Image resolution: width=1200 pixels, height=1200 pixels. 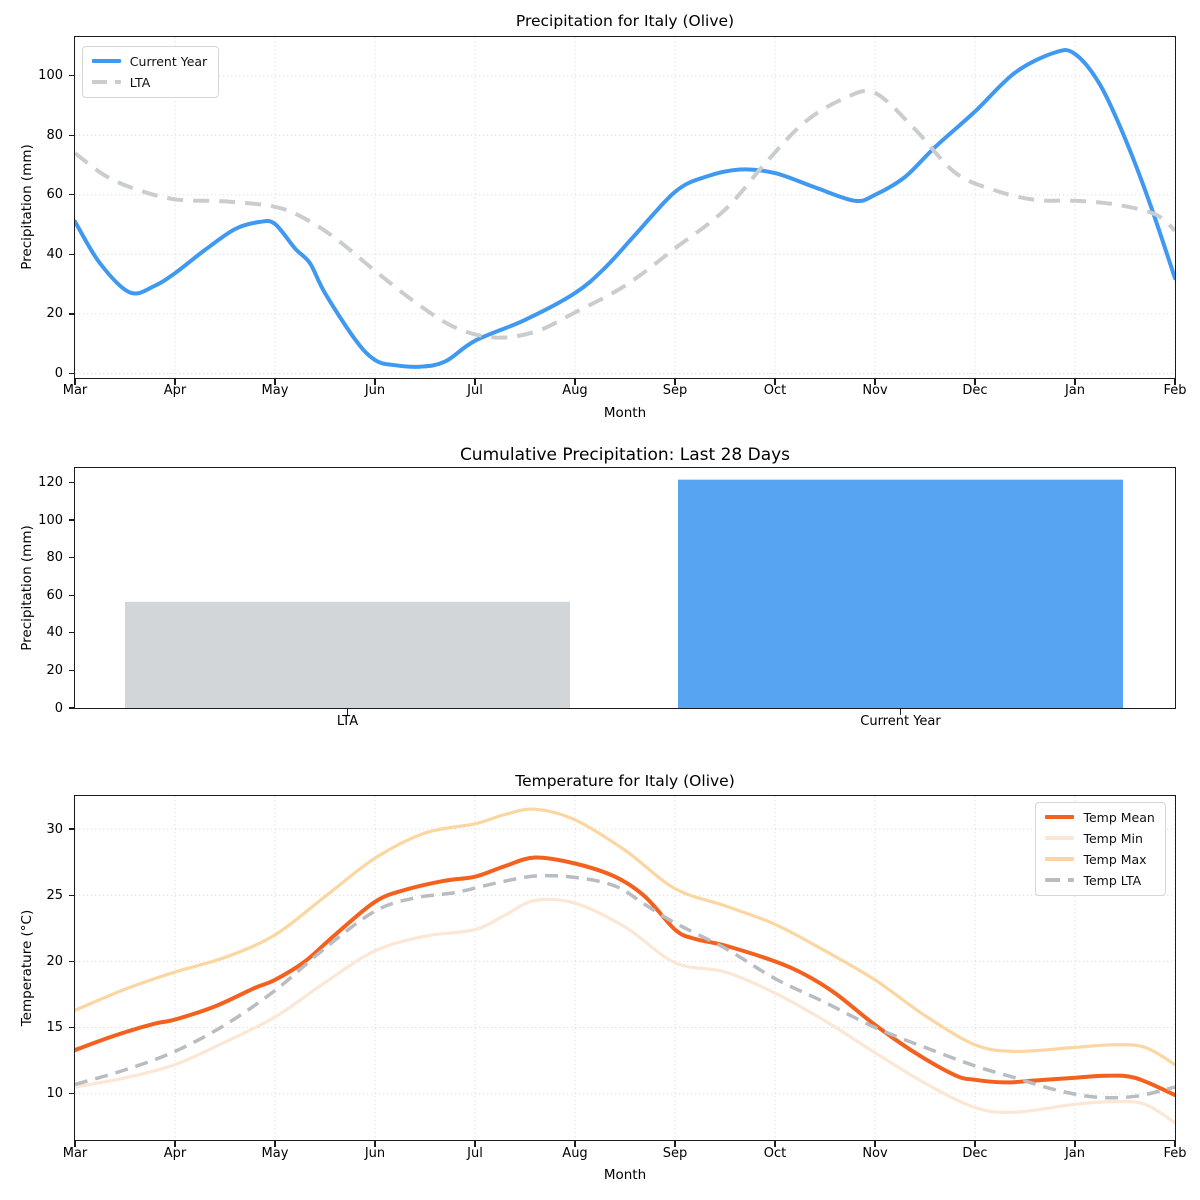 What do you see at coordinates (50, 520) in the screenshot?
I see `y-tick-label: 100` at bounding box center [50, 520].